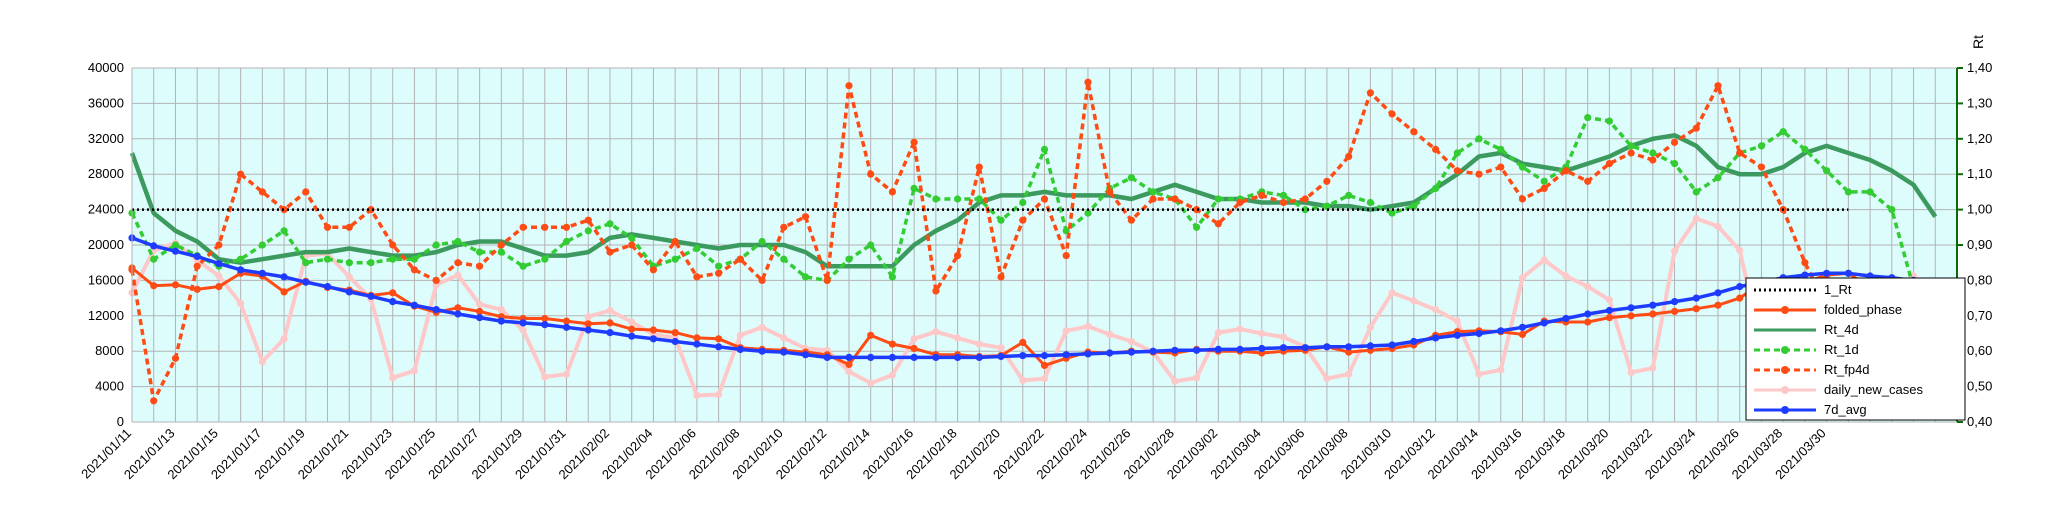 The height and width of the screenshot is (527, 2048). What do you see at coordinates (106, 209) in the screenshot?
I see `left-tick-label: 24000` at bounding box center [106, 209].